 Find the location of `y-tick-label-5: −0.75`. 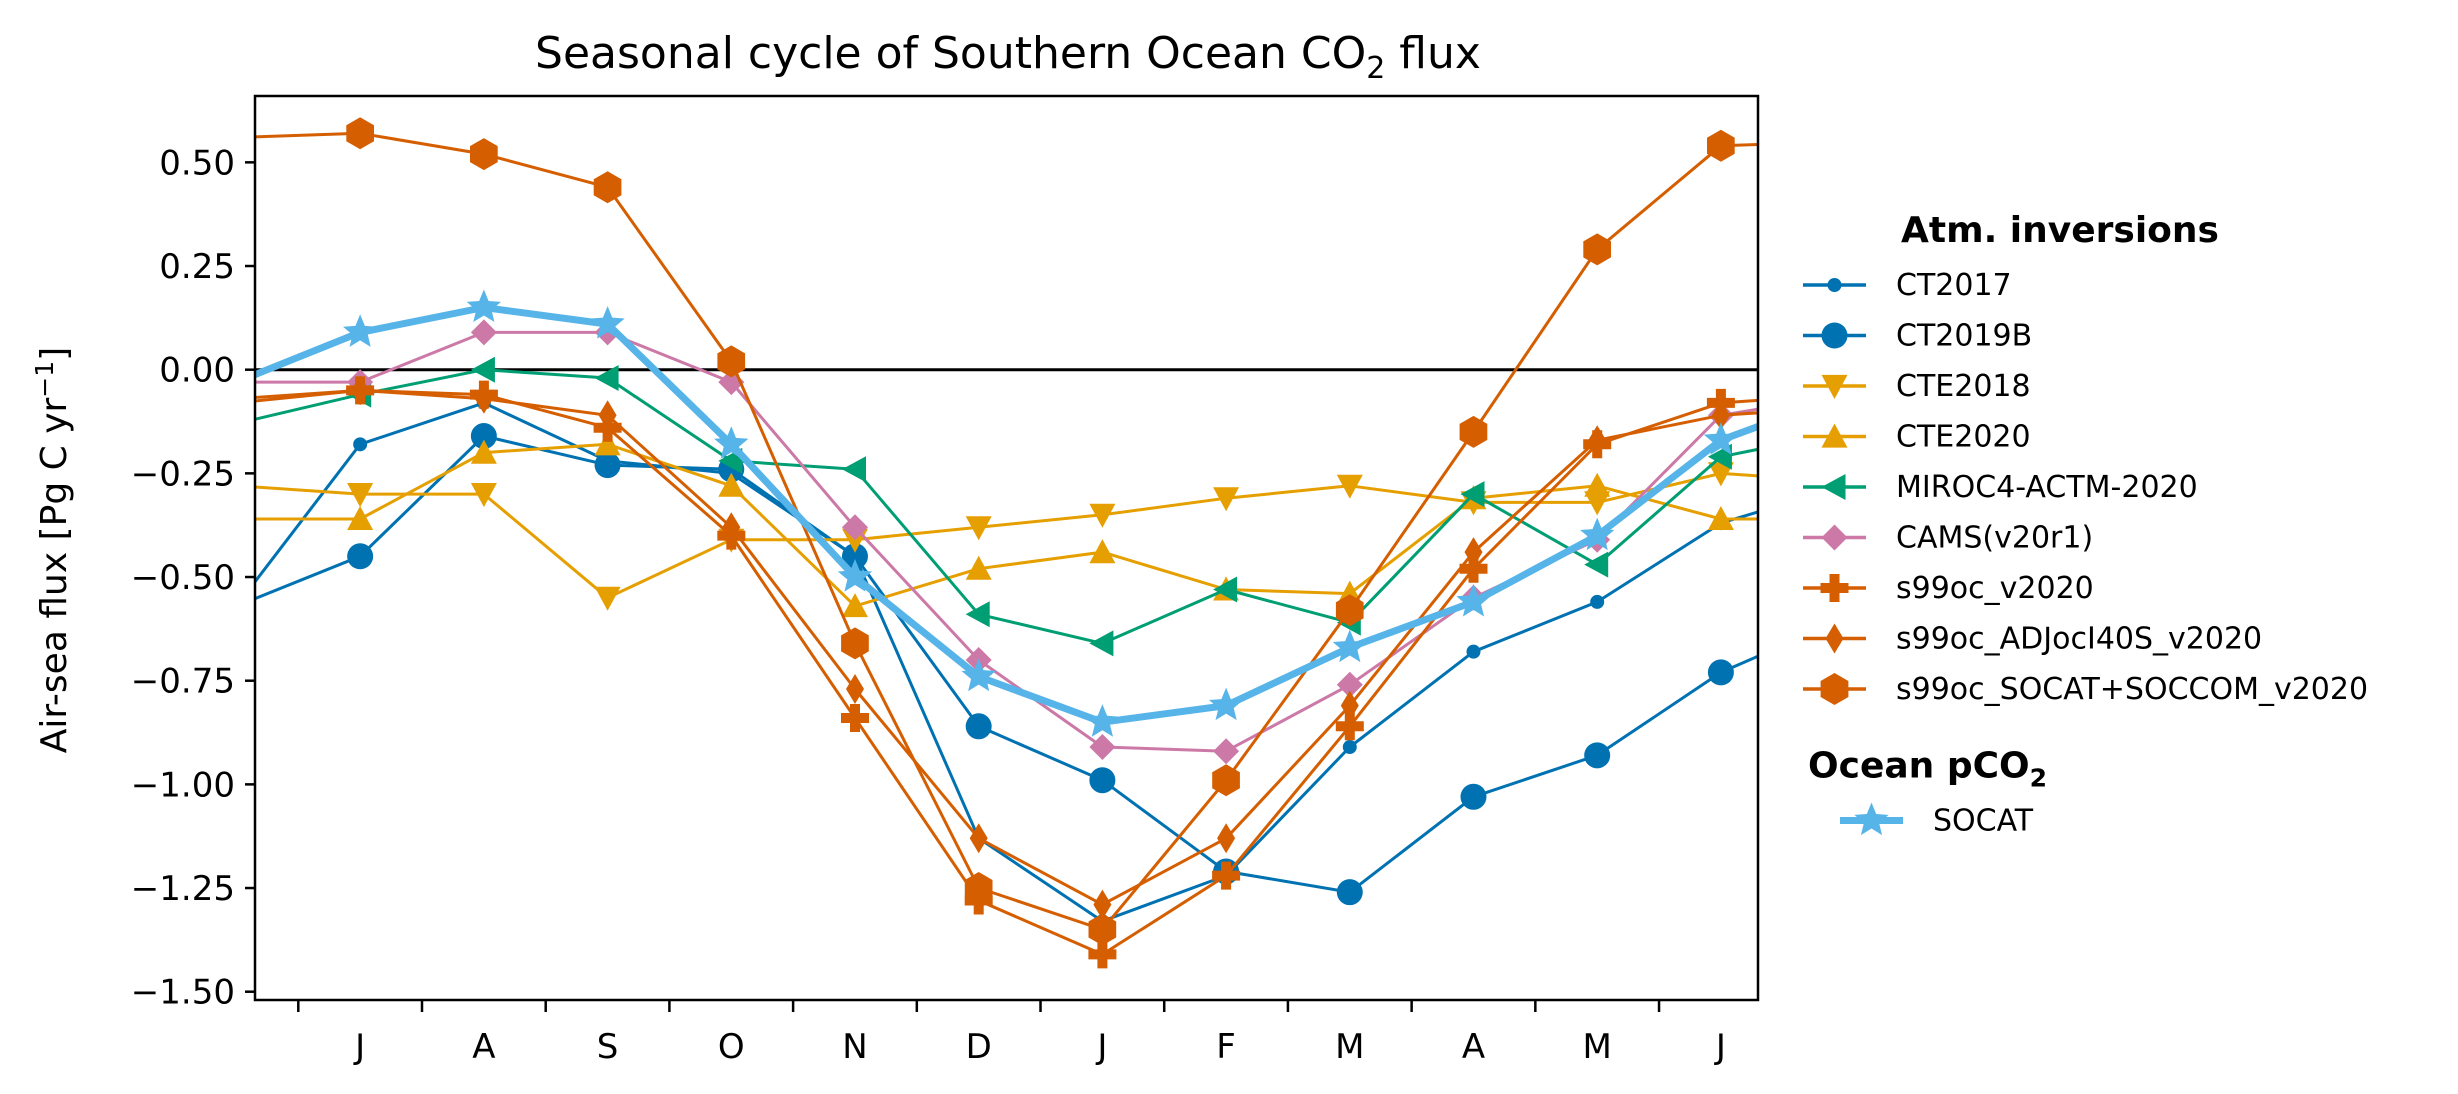

y-tick-label-5: −0.75 is located at coordinates (183, 682).